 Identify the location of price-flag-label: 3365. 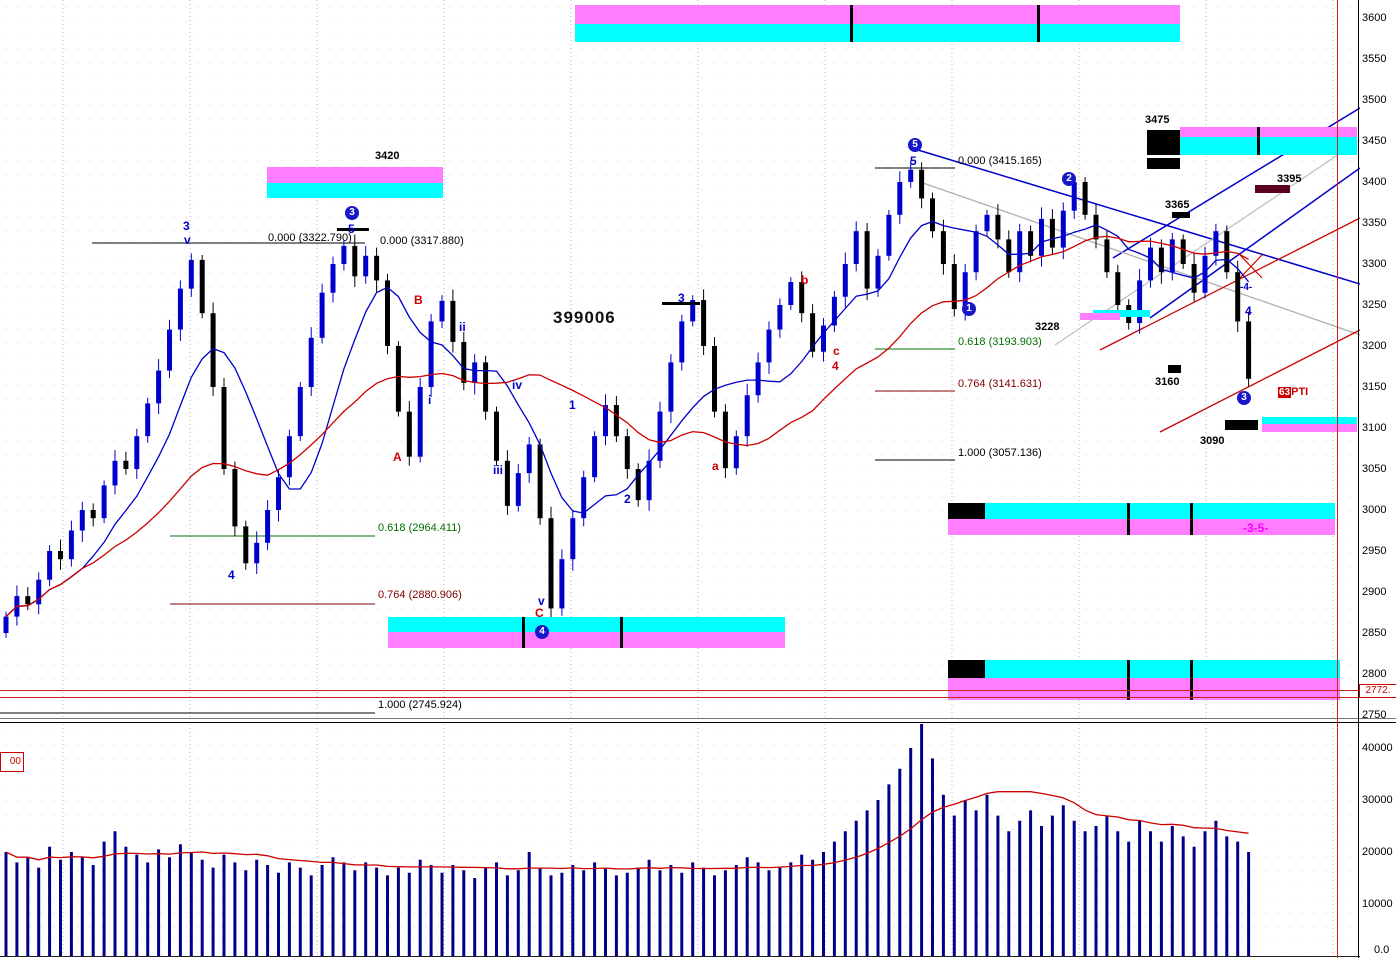
(1177, 205).